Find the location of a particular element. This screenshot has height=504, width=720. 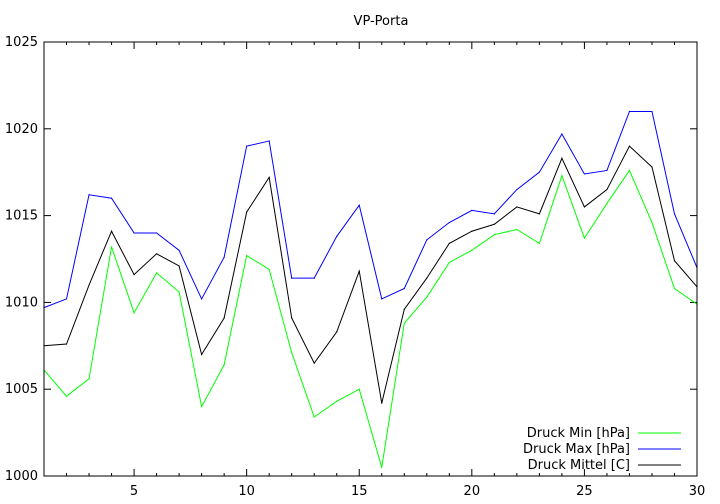

x-tick-label: 25 is located at coordinates (584, 491).